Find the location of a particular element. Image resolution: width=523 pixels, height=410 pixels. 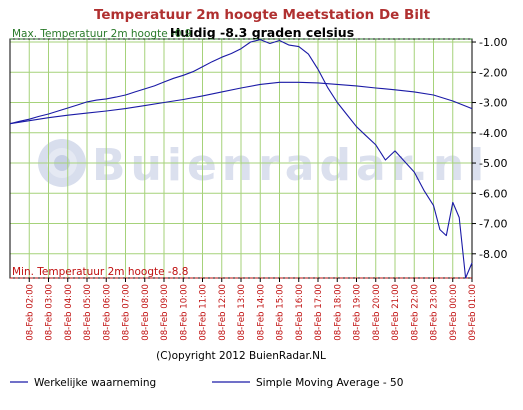

x-tick-label: 08-Feb 14:00 is located at coordinates (261, 312).